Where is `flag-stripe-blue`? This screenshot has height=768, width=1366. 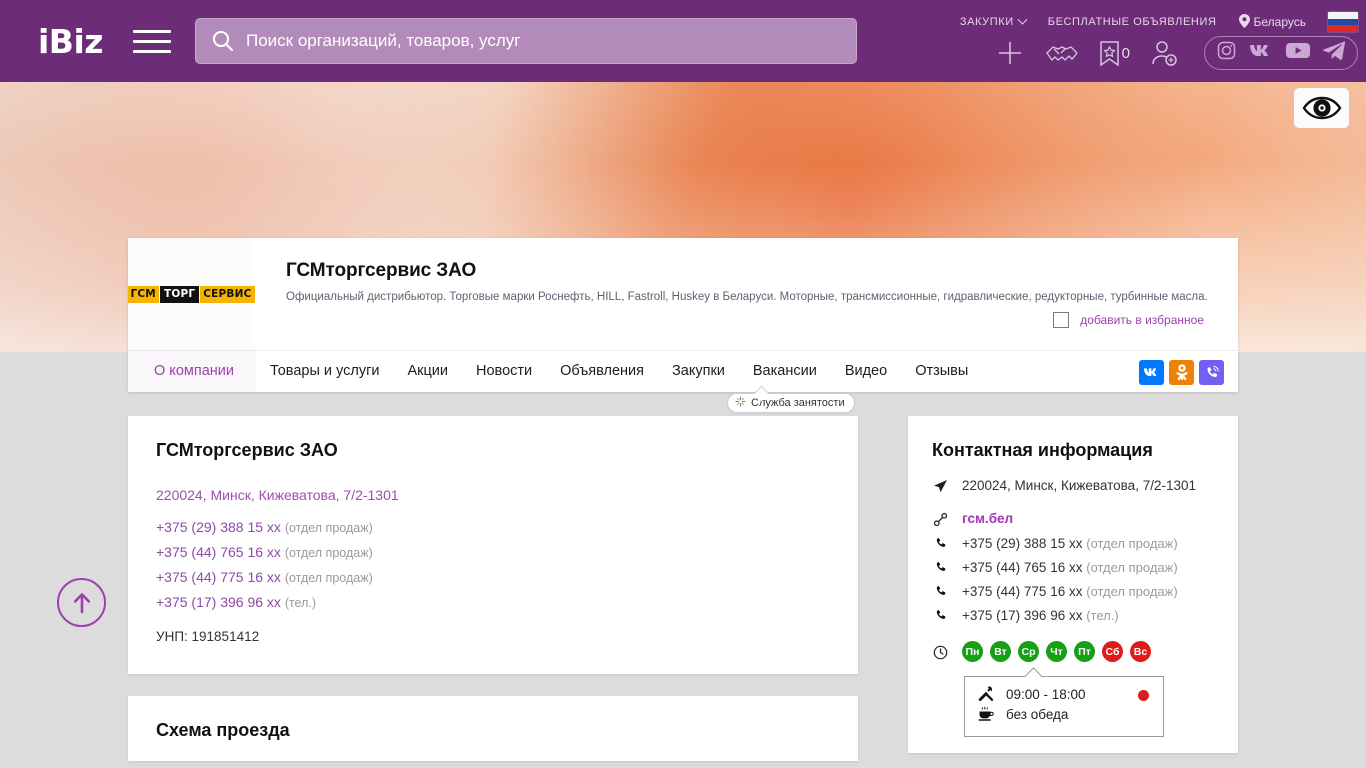 flag-stripe-blue is located at coordinates (1343, 22).